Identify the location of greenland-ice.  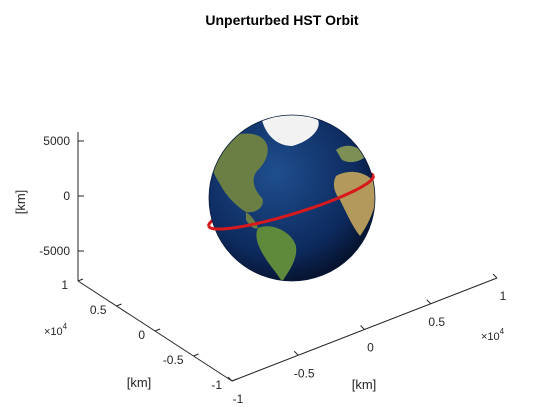
(290, 130).